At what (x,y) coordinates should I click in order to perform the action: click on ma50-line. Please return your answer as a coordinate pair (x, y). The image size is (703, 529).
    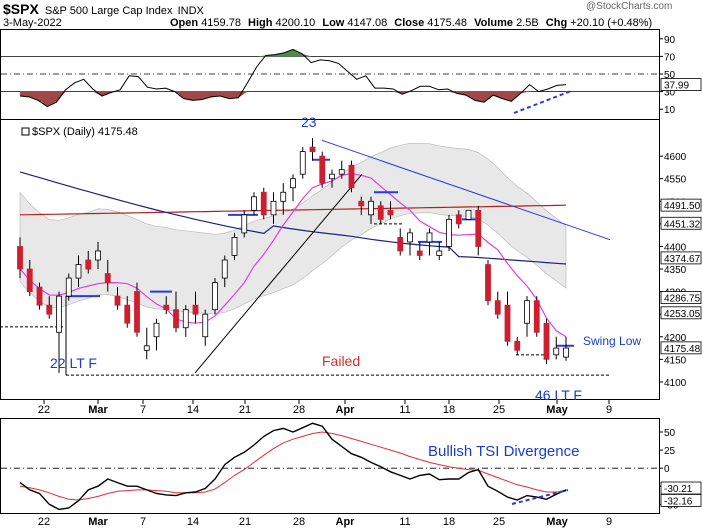
    Looking at the image, I should click on (293, 218).